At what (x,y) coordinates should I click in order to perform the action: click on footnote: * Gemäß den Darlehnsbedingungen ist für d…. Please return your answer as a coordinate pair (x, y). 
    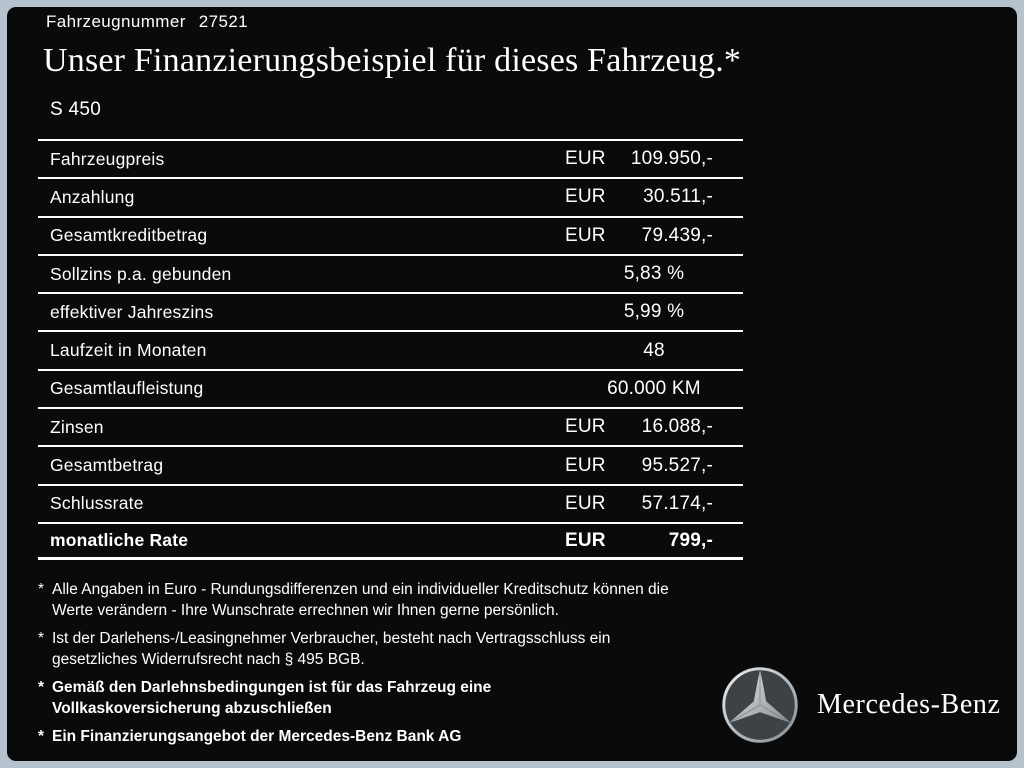
    Looking at the image, I should click on (394, 698).